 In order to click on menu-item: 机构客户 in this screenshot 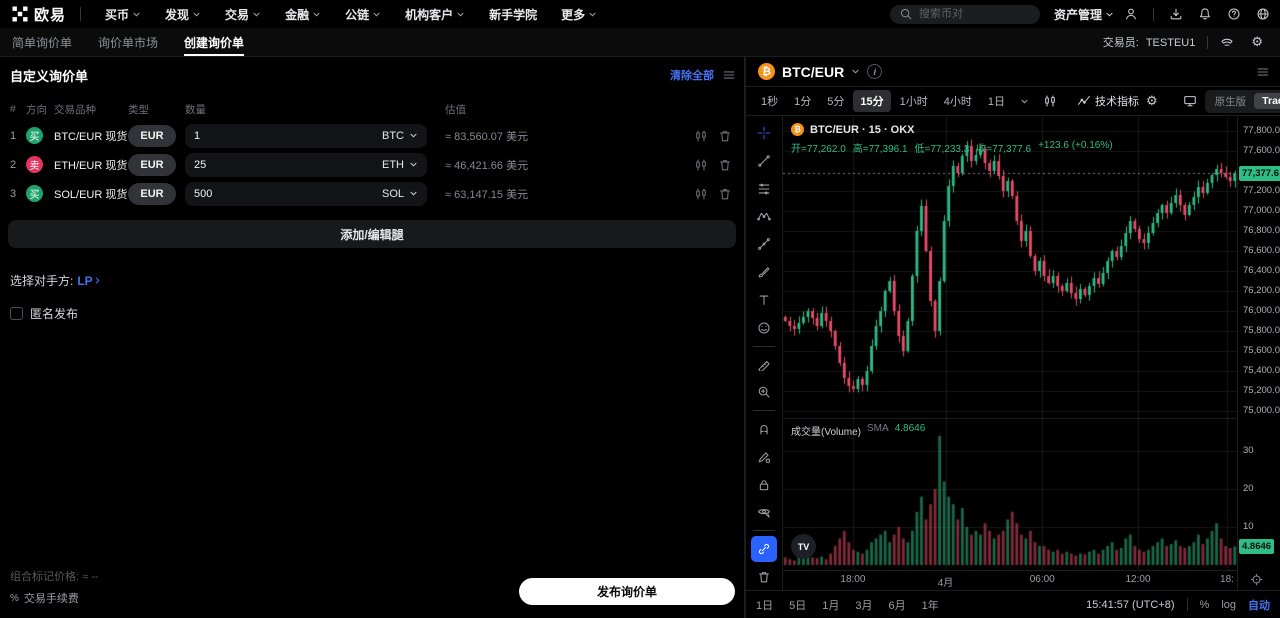, I will do `click(435, 14)`.